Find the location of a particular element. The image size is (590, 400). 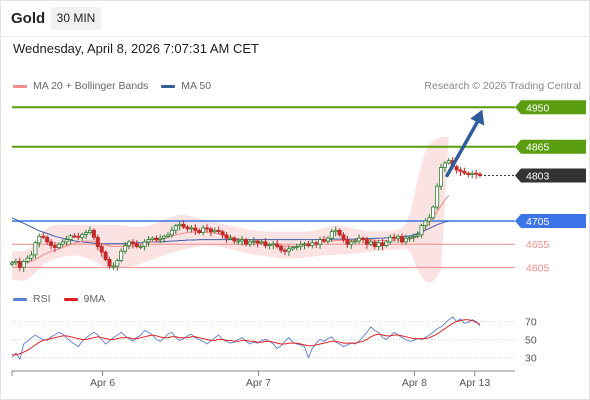

legend-item-9ma: 9MA is located at coordinates (84, 299).